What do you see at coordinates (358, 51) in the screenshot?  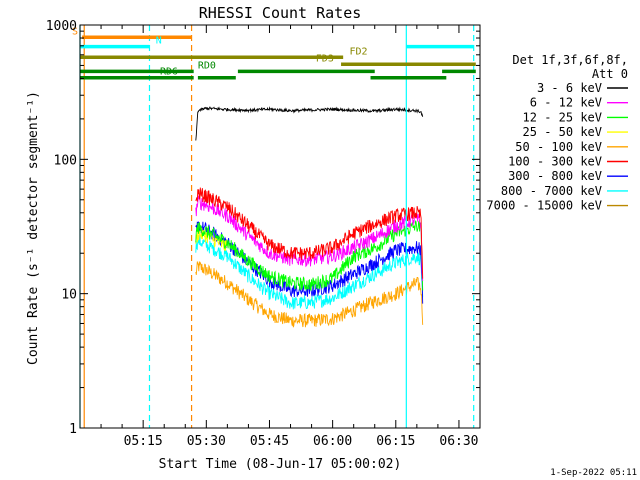 I see `flag-label-fd2: FD2` at bounding box center [358, 51].